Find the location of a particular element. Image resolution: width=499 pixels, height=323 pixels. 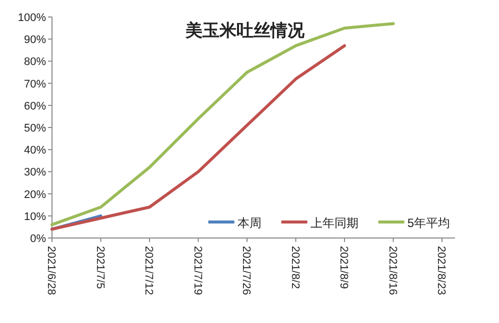

y-tick-label: 30% is located at coordinates (35, 172).